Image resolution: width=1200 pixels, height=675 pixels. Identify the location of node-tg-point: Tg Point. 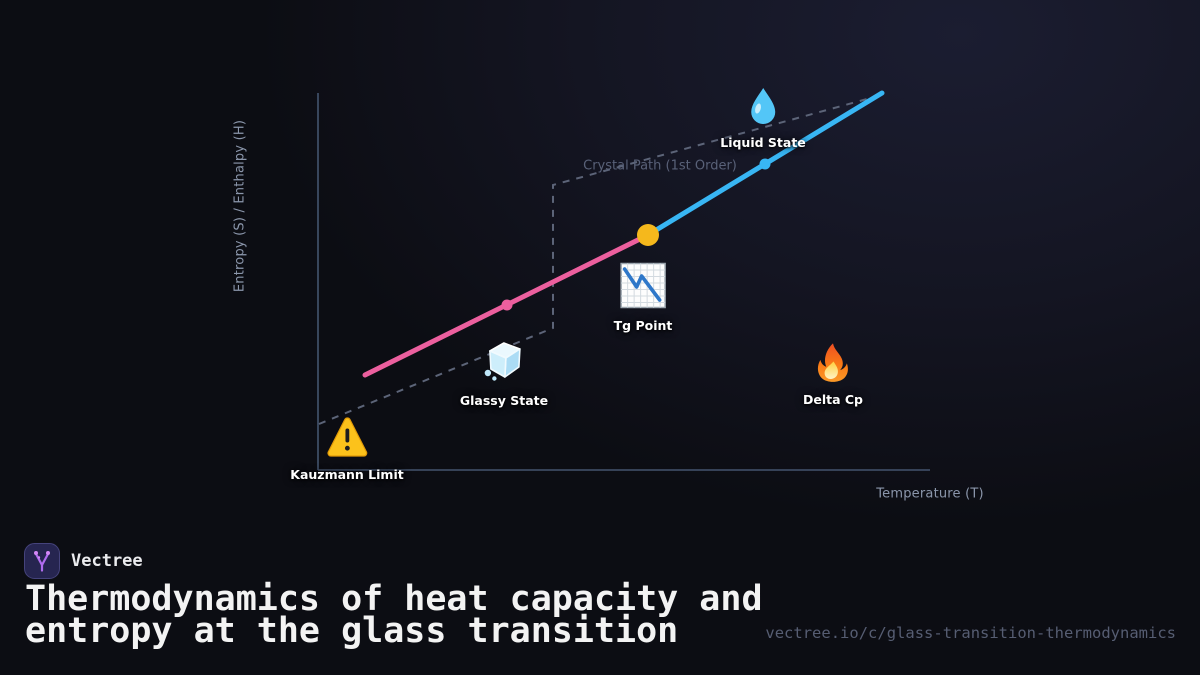
(643, 297).